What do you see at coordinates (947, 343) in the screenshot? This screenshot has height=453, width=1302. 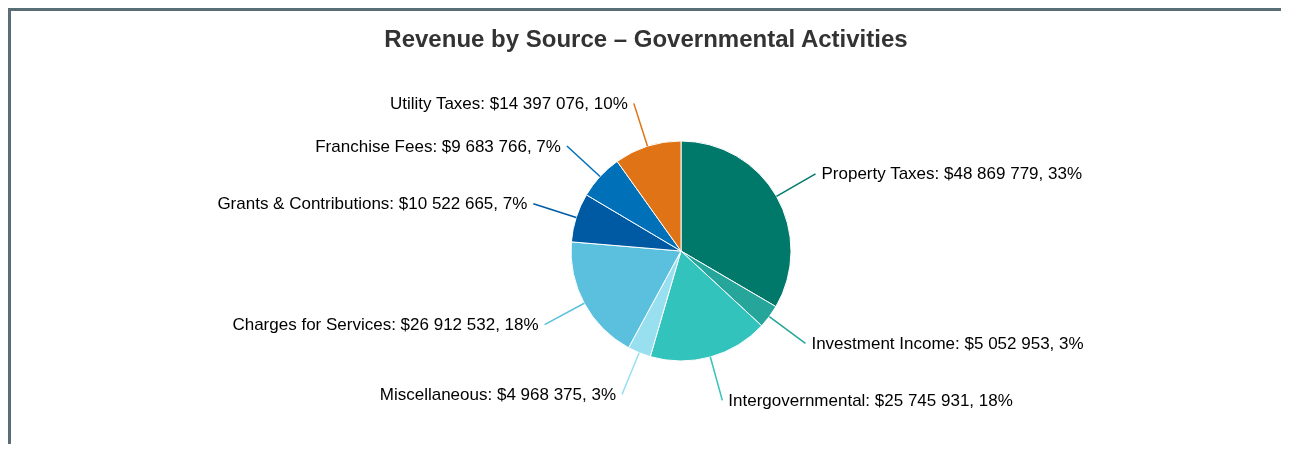 I see `slice-label: Investment Income: $5 052 953, 3%` at bounding box center [947, 343].